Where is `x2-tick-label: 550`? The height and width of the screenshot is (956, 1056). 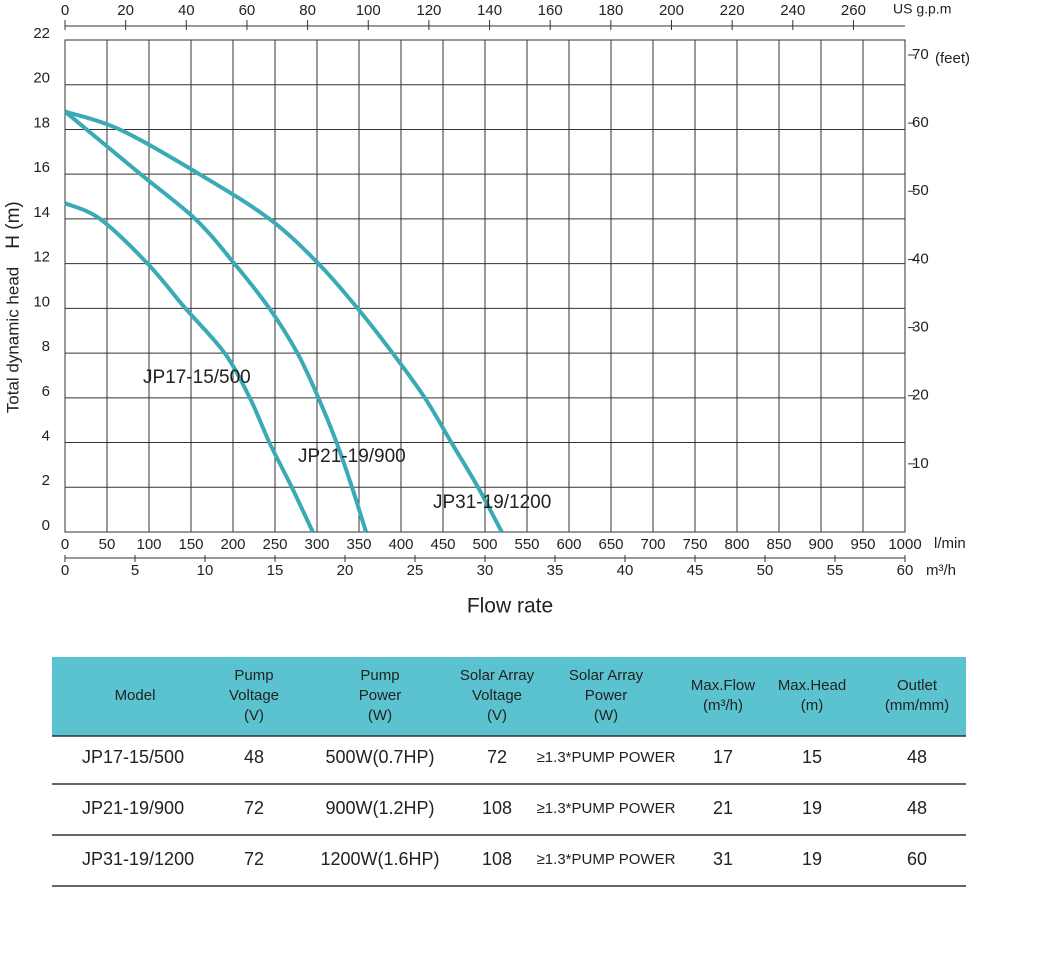 x2-tick-label: 550 is located at coordinates (526, 544).